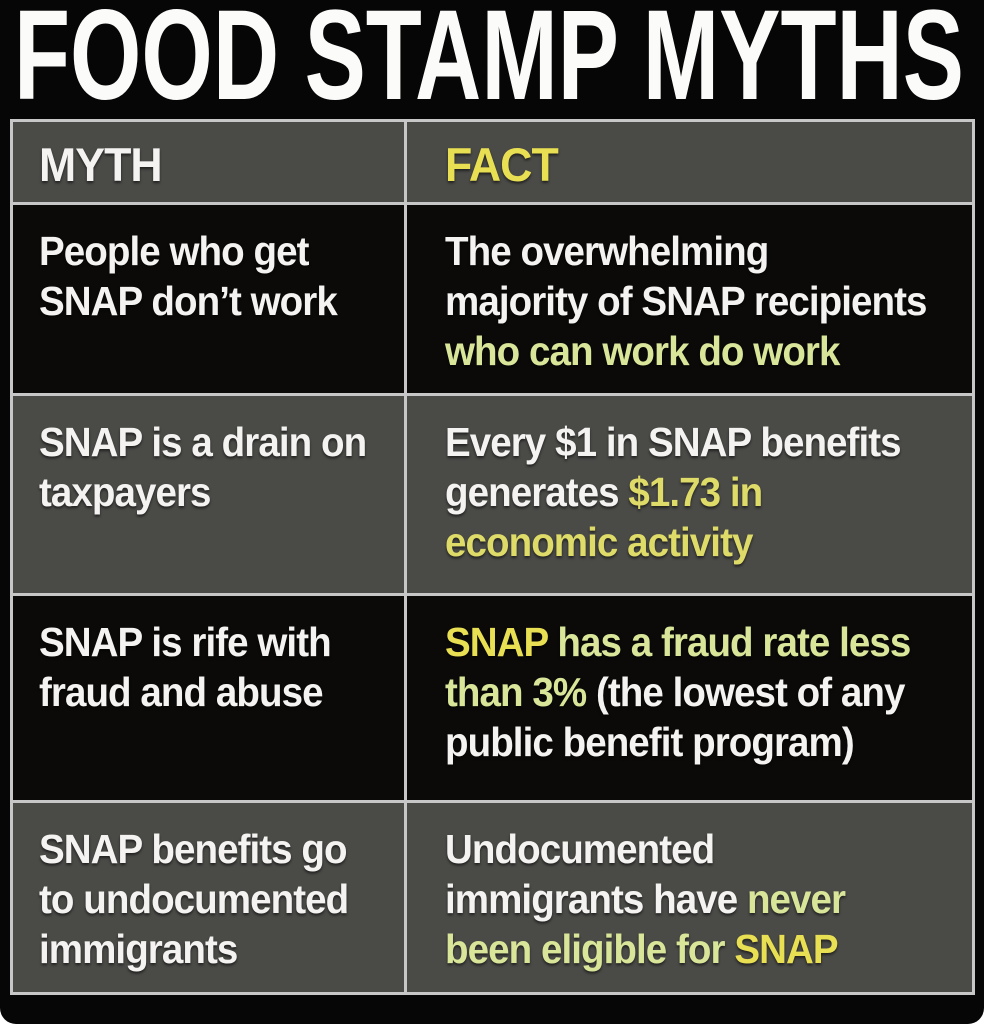  Describe the element at coordinates (537, 492) in the screenshot. I see `text-segment: generates` at that location.